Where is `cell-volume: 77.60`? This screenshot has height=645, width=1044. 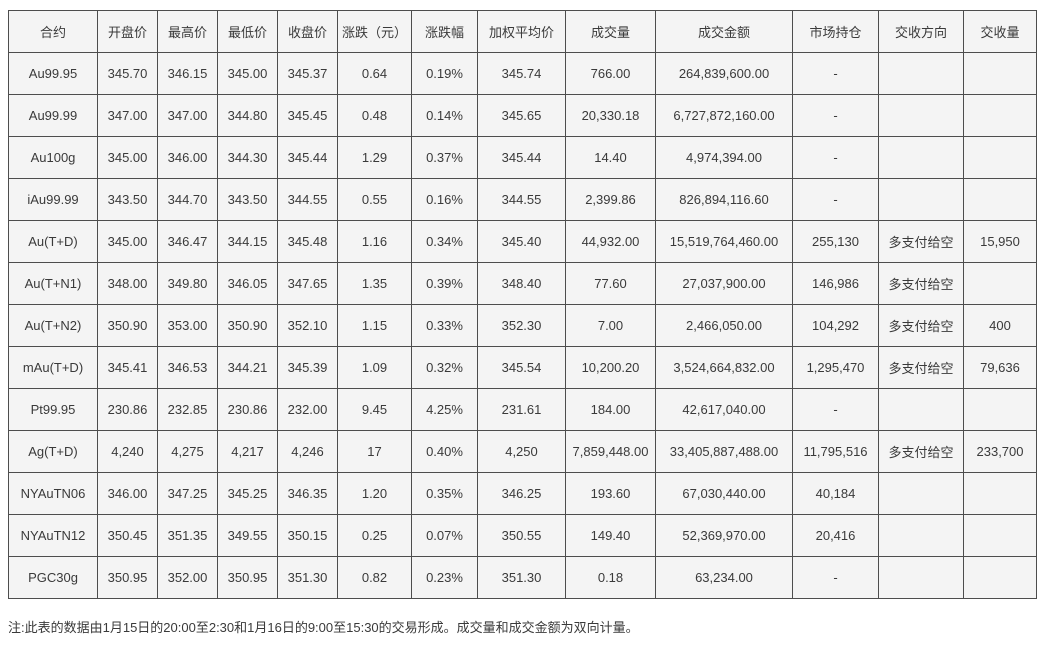 cell-volume: 77.60 is located at coordinates (610, 283).